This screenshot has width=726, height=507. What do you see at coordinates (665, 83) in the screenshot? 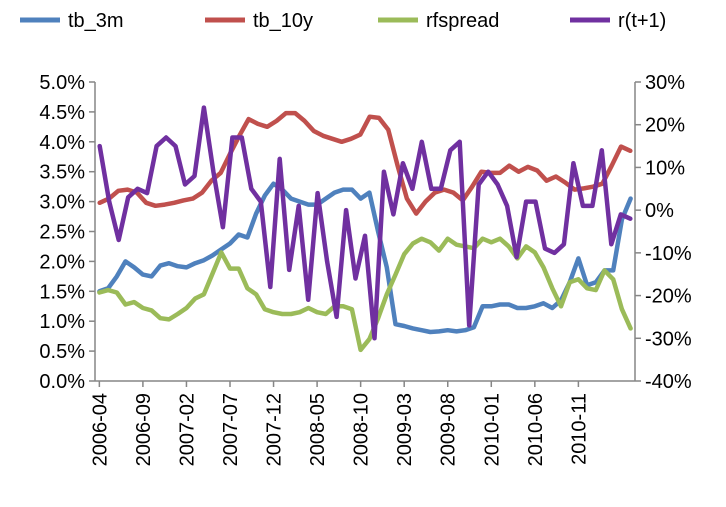
I see `right-tick-label: 30%` at bounding box center [665, 83].